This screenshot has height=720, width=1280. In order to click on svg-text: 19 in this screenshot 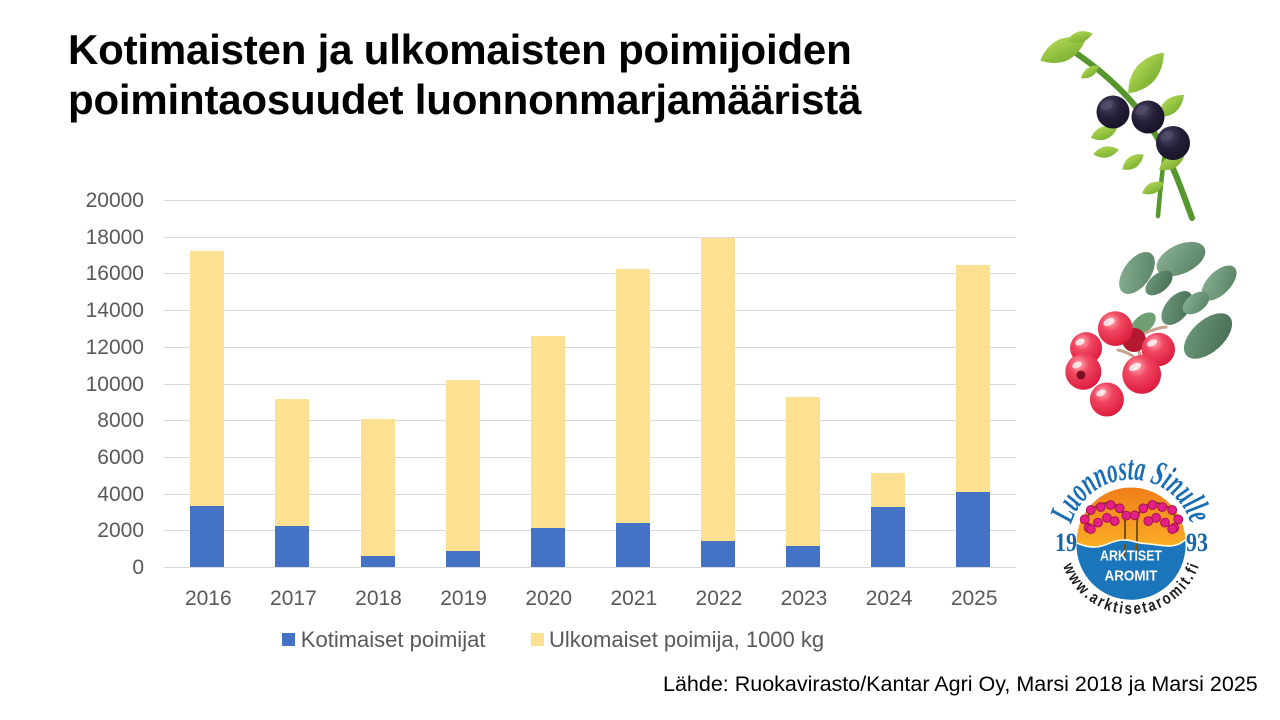, I will do `click(1066, 542)`.